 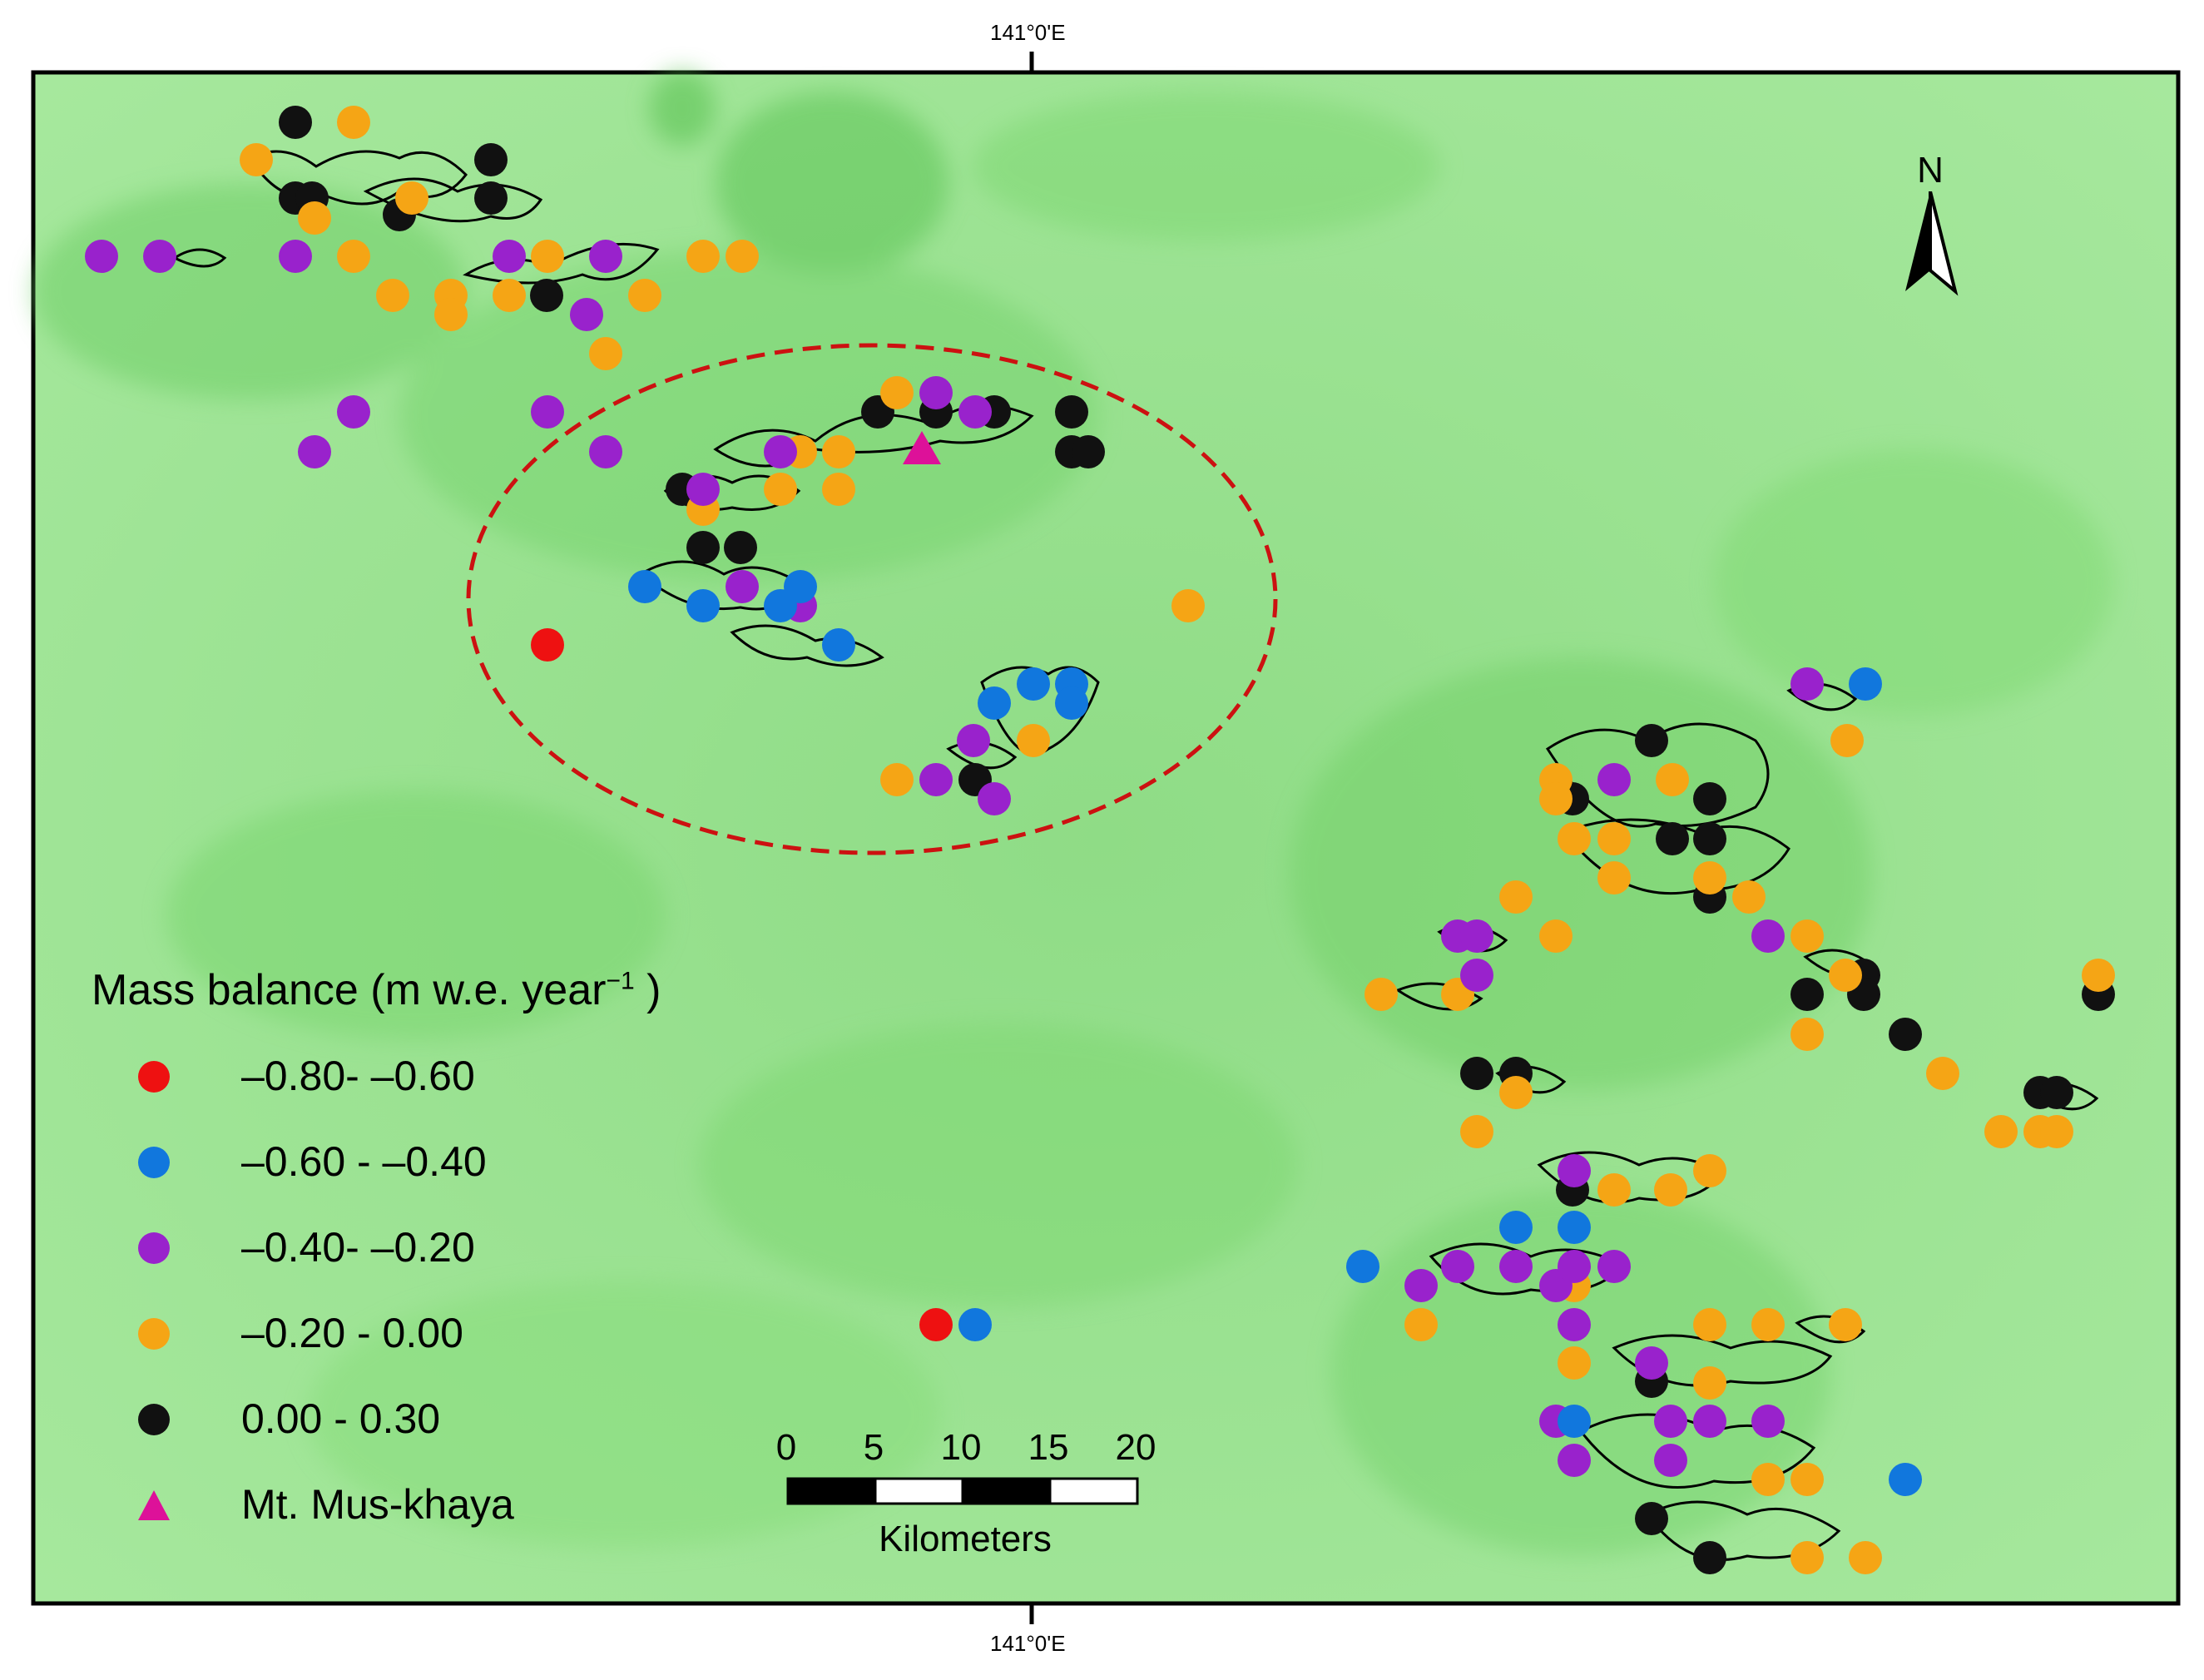 What do you see at coordinates (154, 1505) in the screenshot?
I see `legend-symbol-triangle-icon` at bounding box center [154, 1505].